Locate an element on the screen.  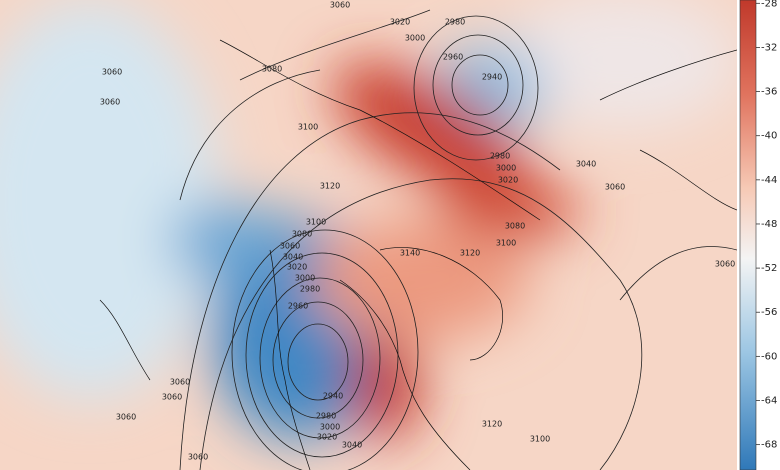
colorbar-tick-label: -40 is located at coordinates (769, 136).